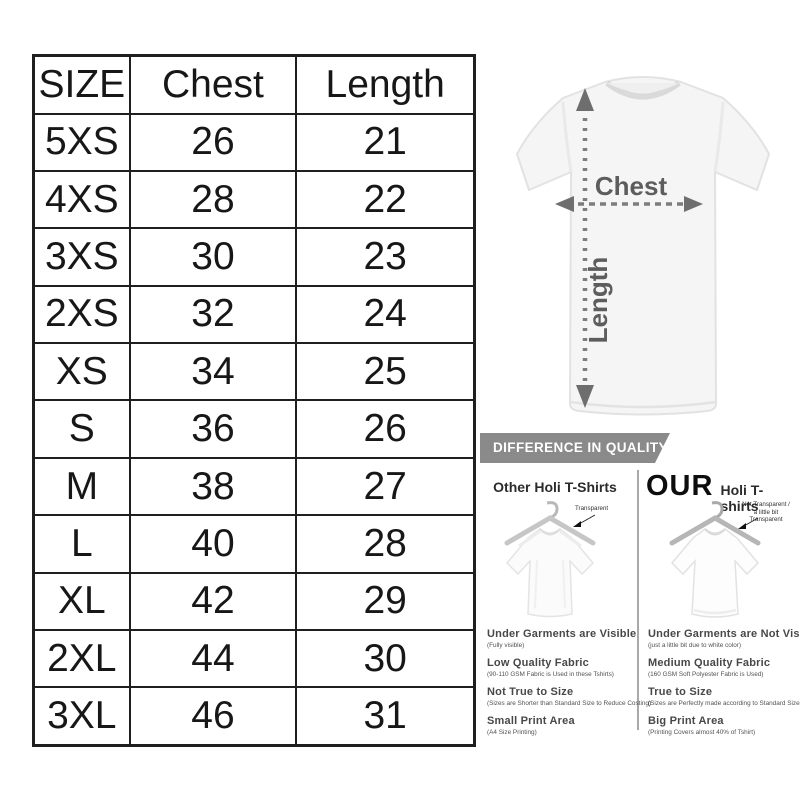 Image resolution: width=800 pixels, height=800 pixels. Describe the element at coordinates (680, 692) in the screenshot. I see `feature-title: True to Size` at that location.